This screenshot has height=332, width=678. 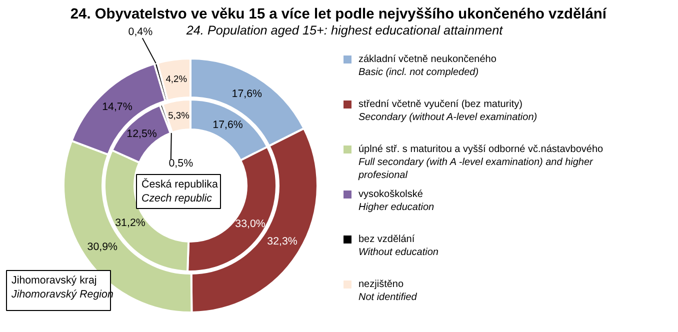 What do you see at coordinates (427, 66) in the screenshot?
I see `legend-label: základní včetně neukončeného Basic (incl. not compleded)` at bounding box center [427, 66].